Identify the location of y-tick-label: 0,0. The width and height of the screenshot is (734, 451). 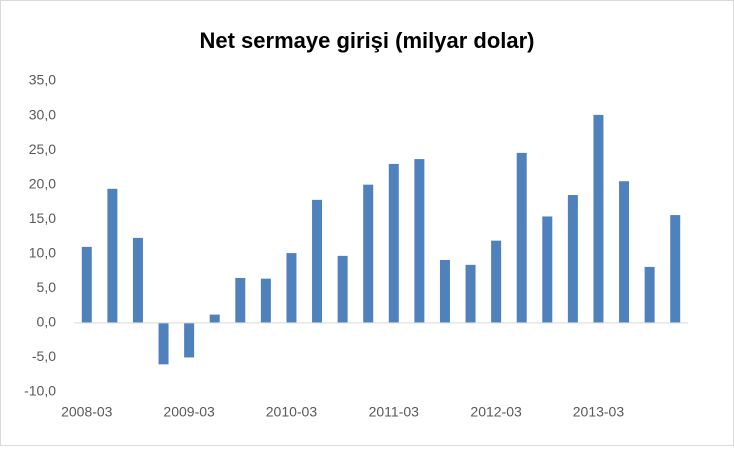
(47, 322).